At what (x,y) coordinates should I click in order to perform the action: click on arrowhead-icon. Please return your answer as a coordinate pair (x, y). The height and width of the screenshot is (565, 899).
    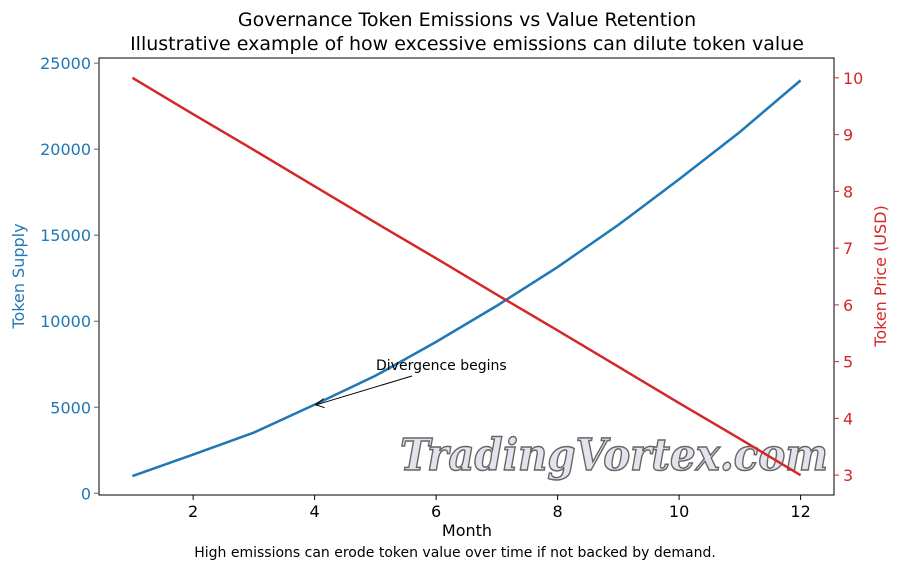
    Looking at the image, I should click on (319, 403).